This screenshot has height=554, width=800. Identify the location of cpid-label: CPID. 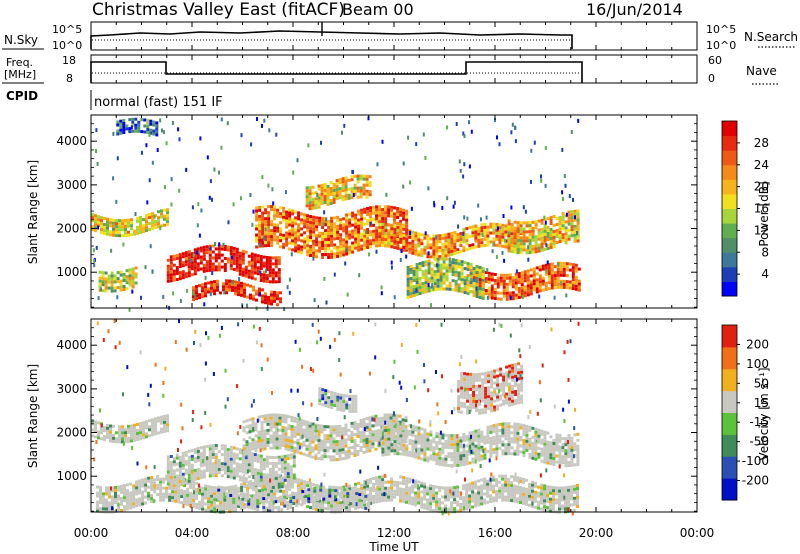
(22, 96).